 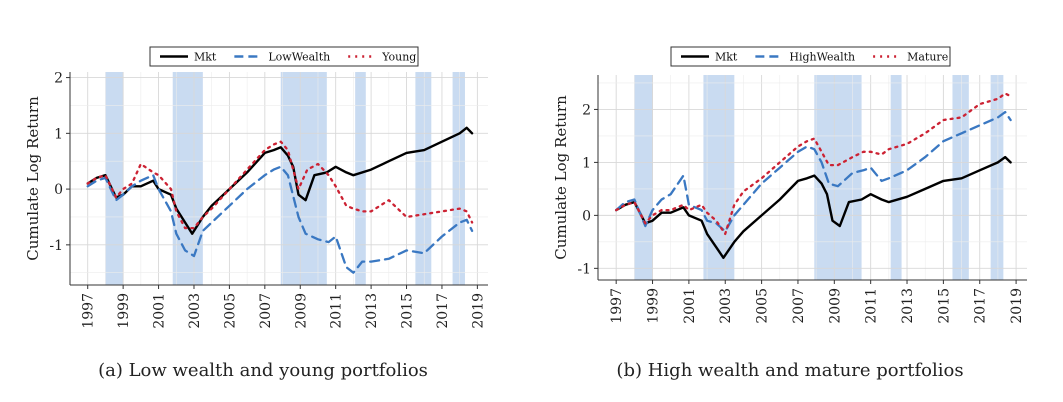 I want to click on legend: Mkt HighWealth Mature, so click(x=810, y=56).